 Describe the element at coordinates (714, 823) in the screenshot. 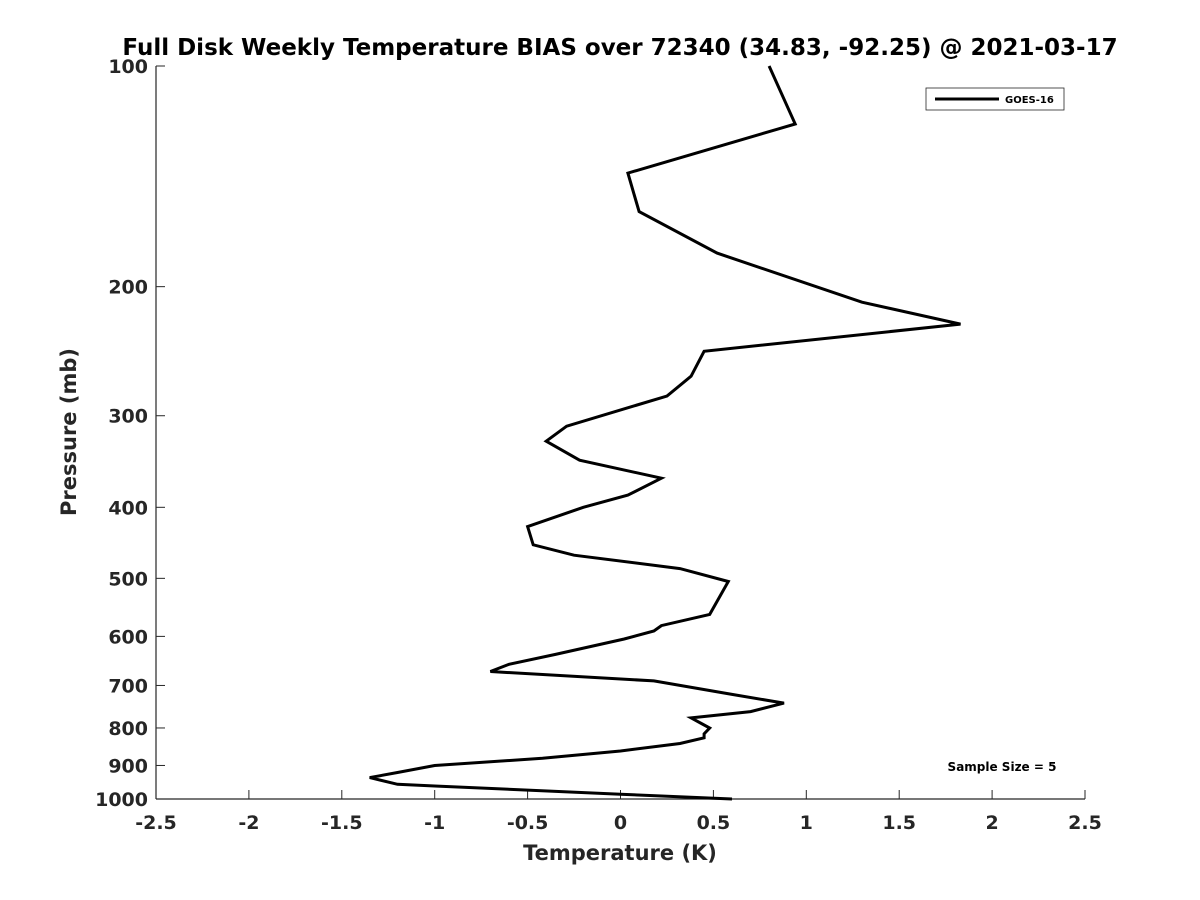

I see `x-tick-label: 0.5` at that location.